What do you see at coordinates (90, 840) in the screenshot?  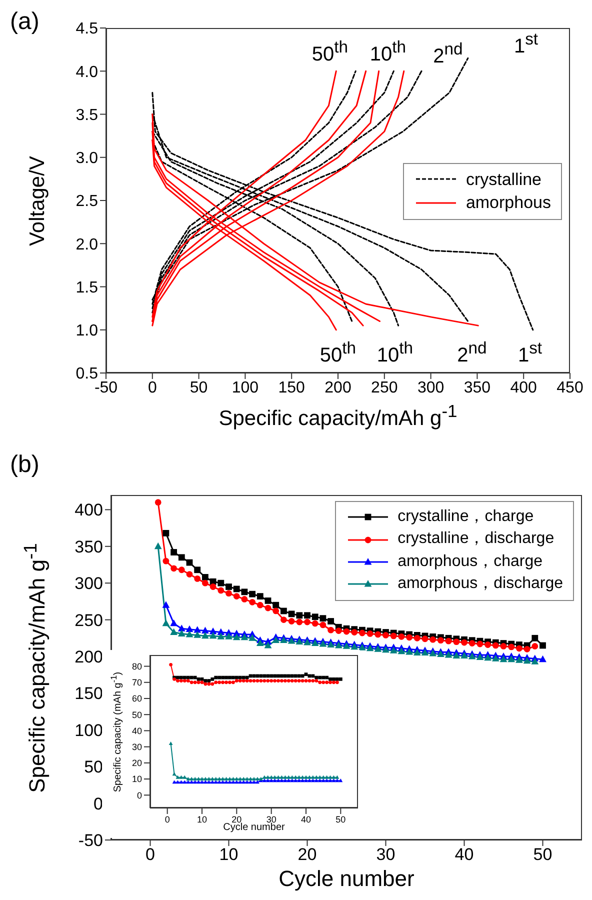 I see `y-tick-label: -50` at bounding box center [90, 840].